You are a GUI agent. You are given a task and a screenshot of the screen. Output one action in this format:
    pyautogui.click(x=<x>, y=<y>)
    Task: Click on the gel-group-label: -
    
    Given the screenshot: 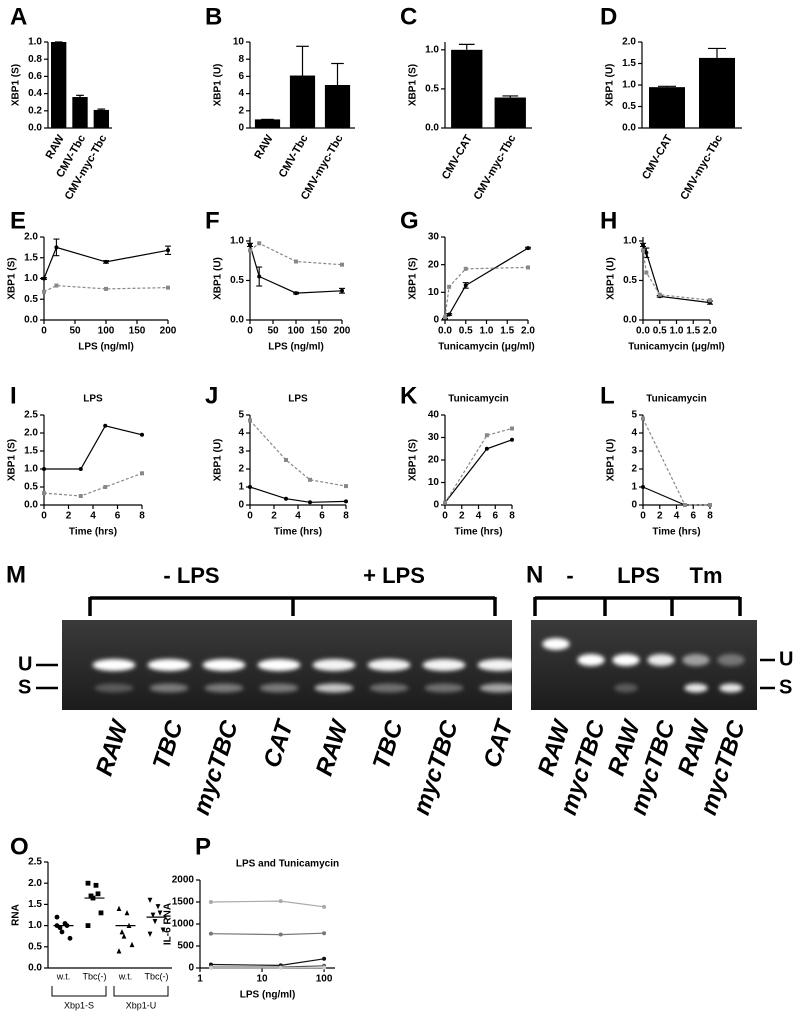 What is the action you would take?
    pyautogui.click(x=569, y=575)
    